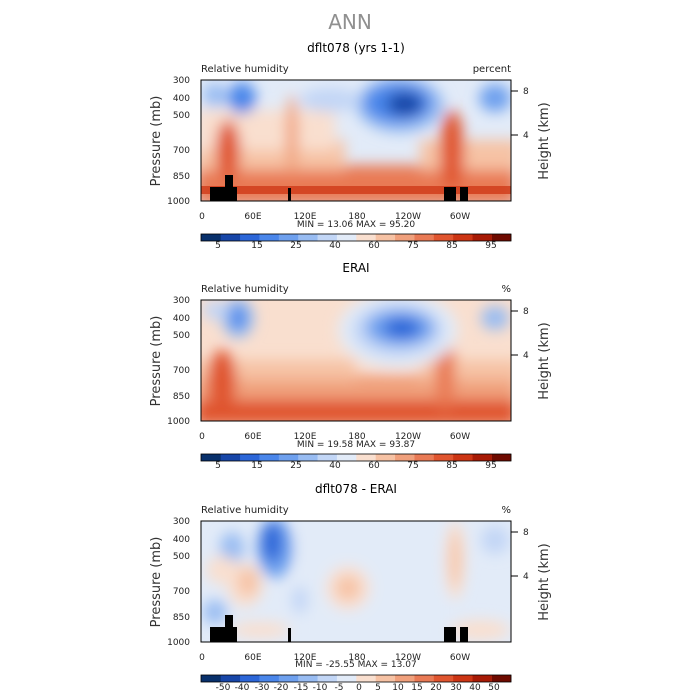  I want to click on colorbar-label: 95, so click(490, 246).